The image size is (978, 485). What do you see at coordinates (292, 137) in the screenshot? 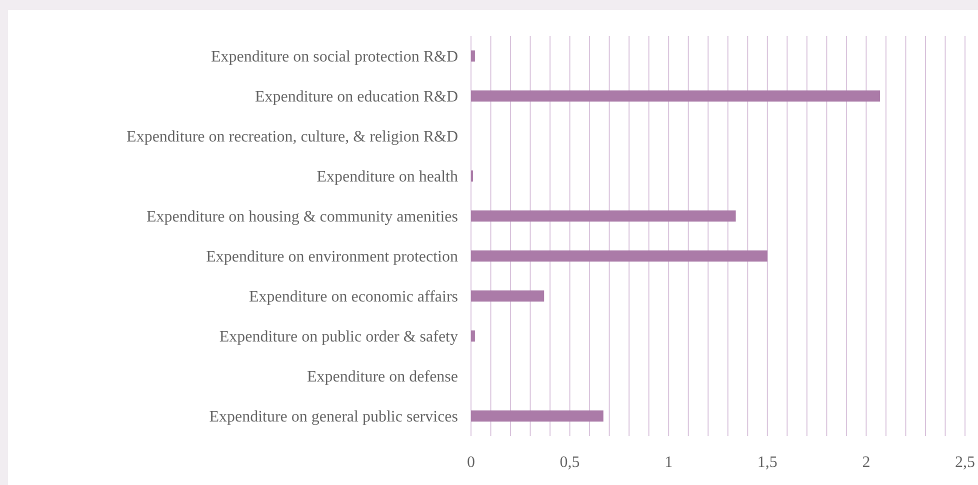
I see `y-tick-label: Expenditure on recreation, culture, & religion R&D` at bounding box center [292, 137].